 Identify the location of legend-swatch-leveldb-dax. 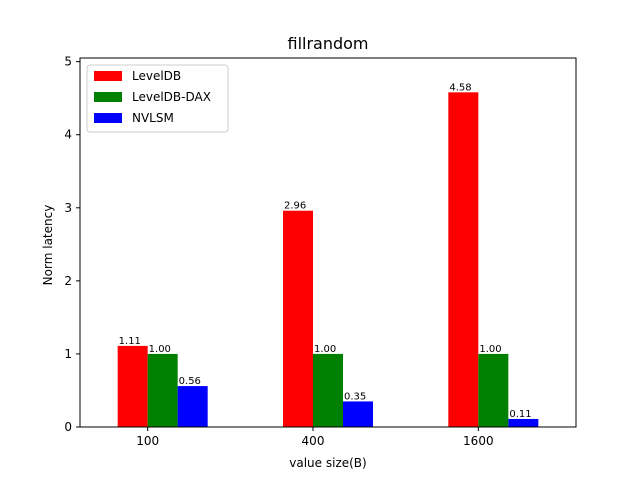
(108, 97).